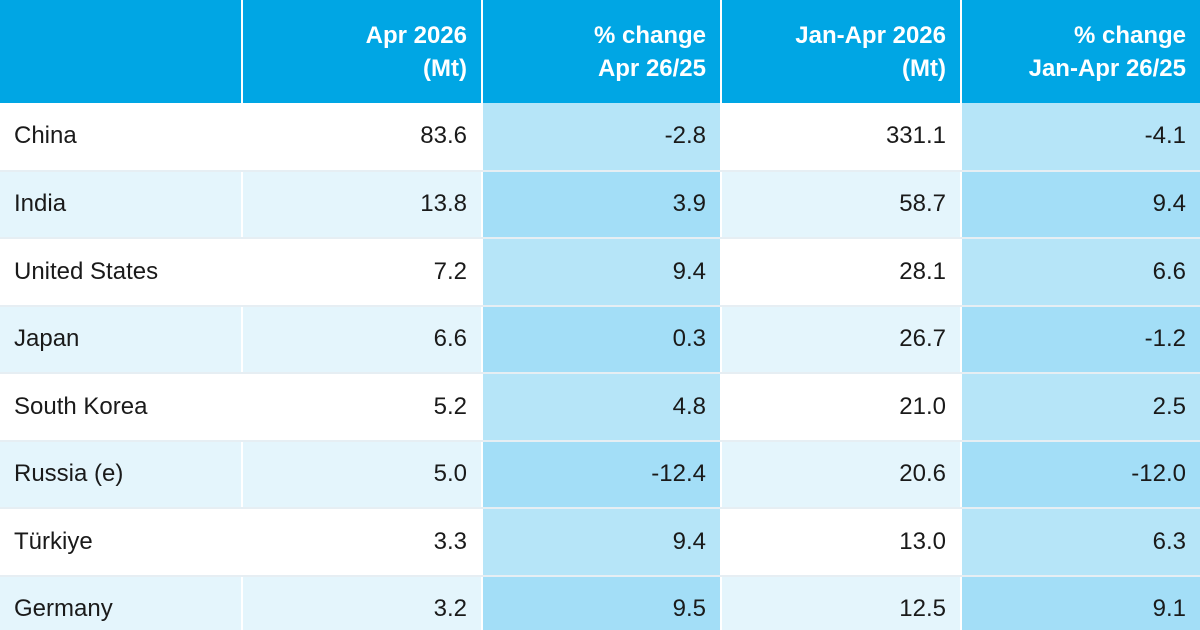  I want to click on jan-apr-2026-value: 26.7, so click(841, 339).